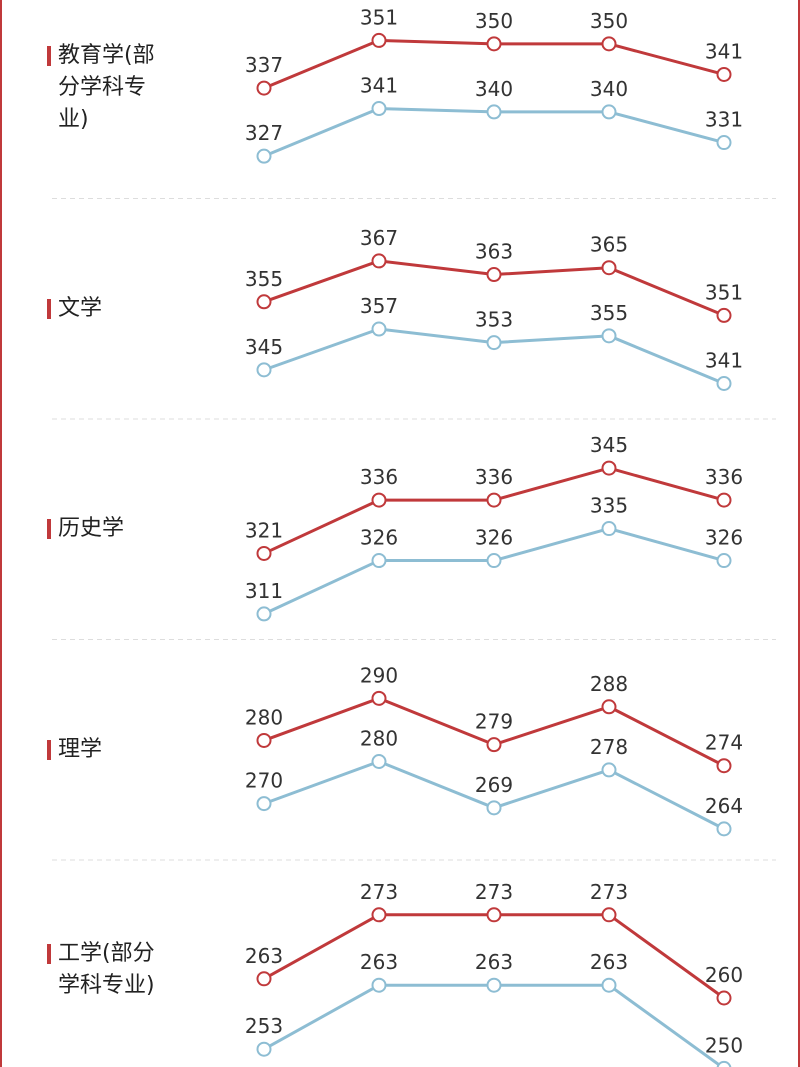  I want to click on section-label: 历史学, so click(91, 528).